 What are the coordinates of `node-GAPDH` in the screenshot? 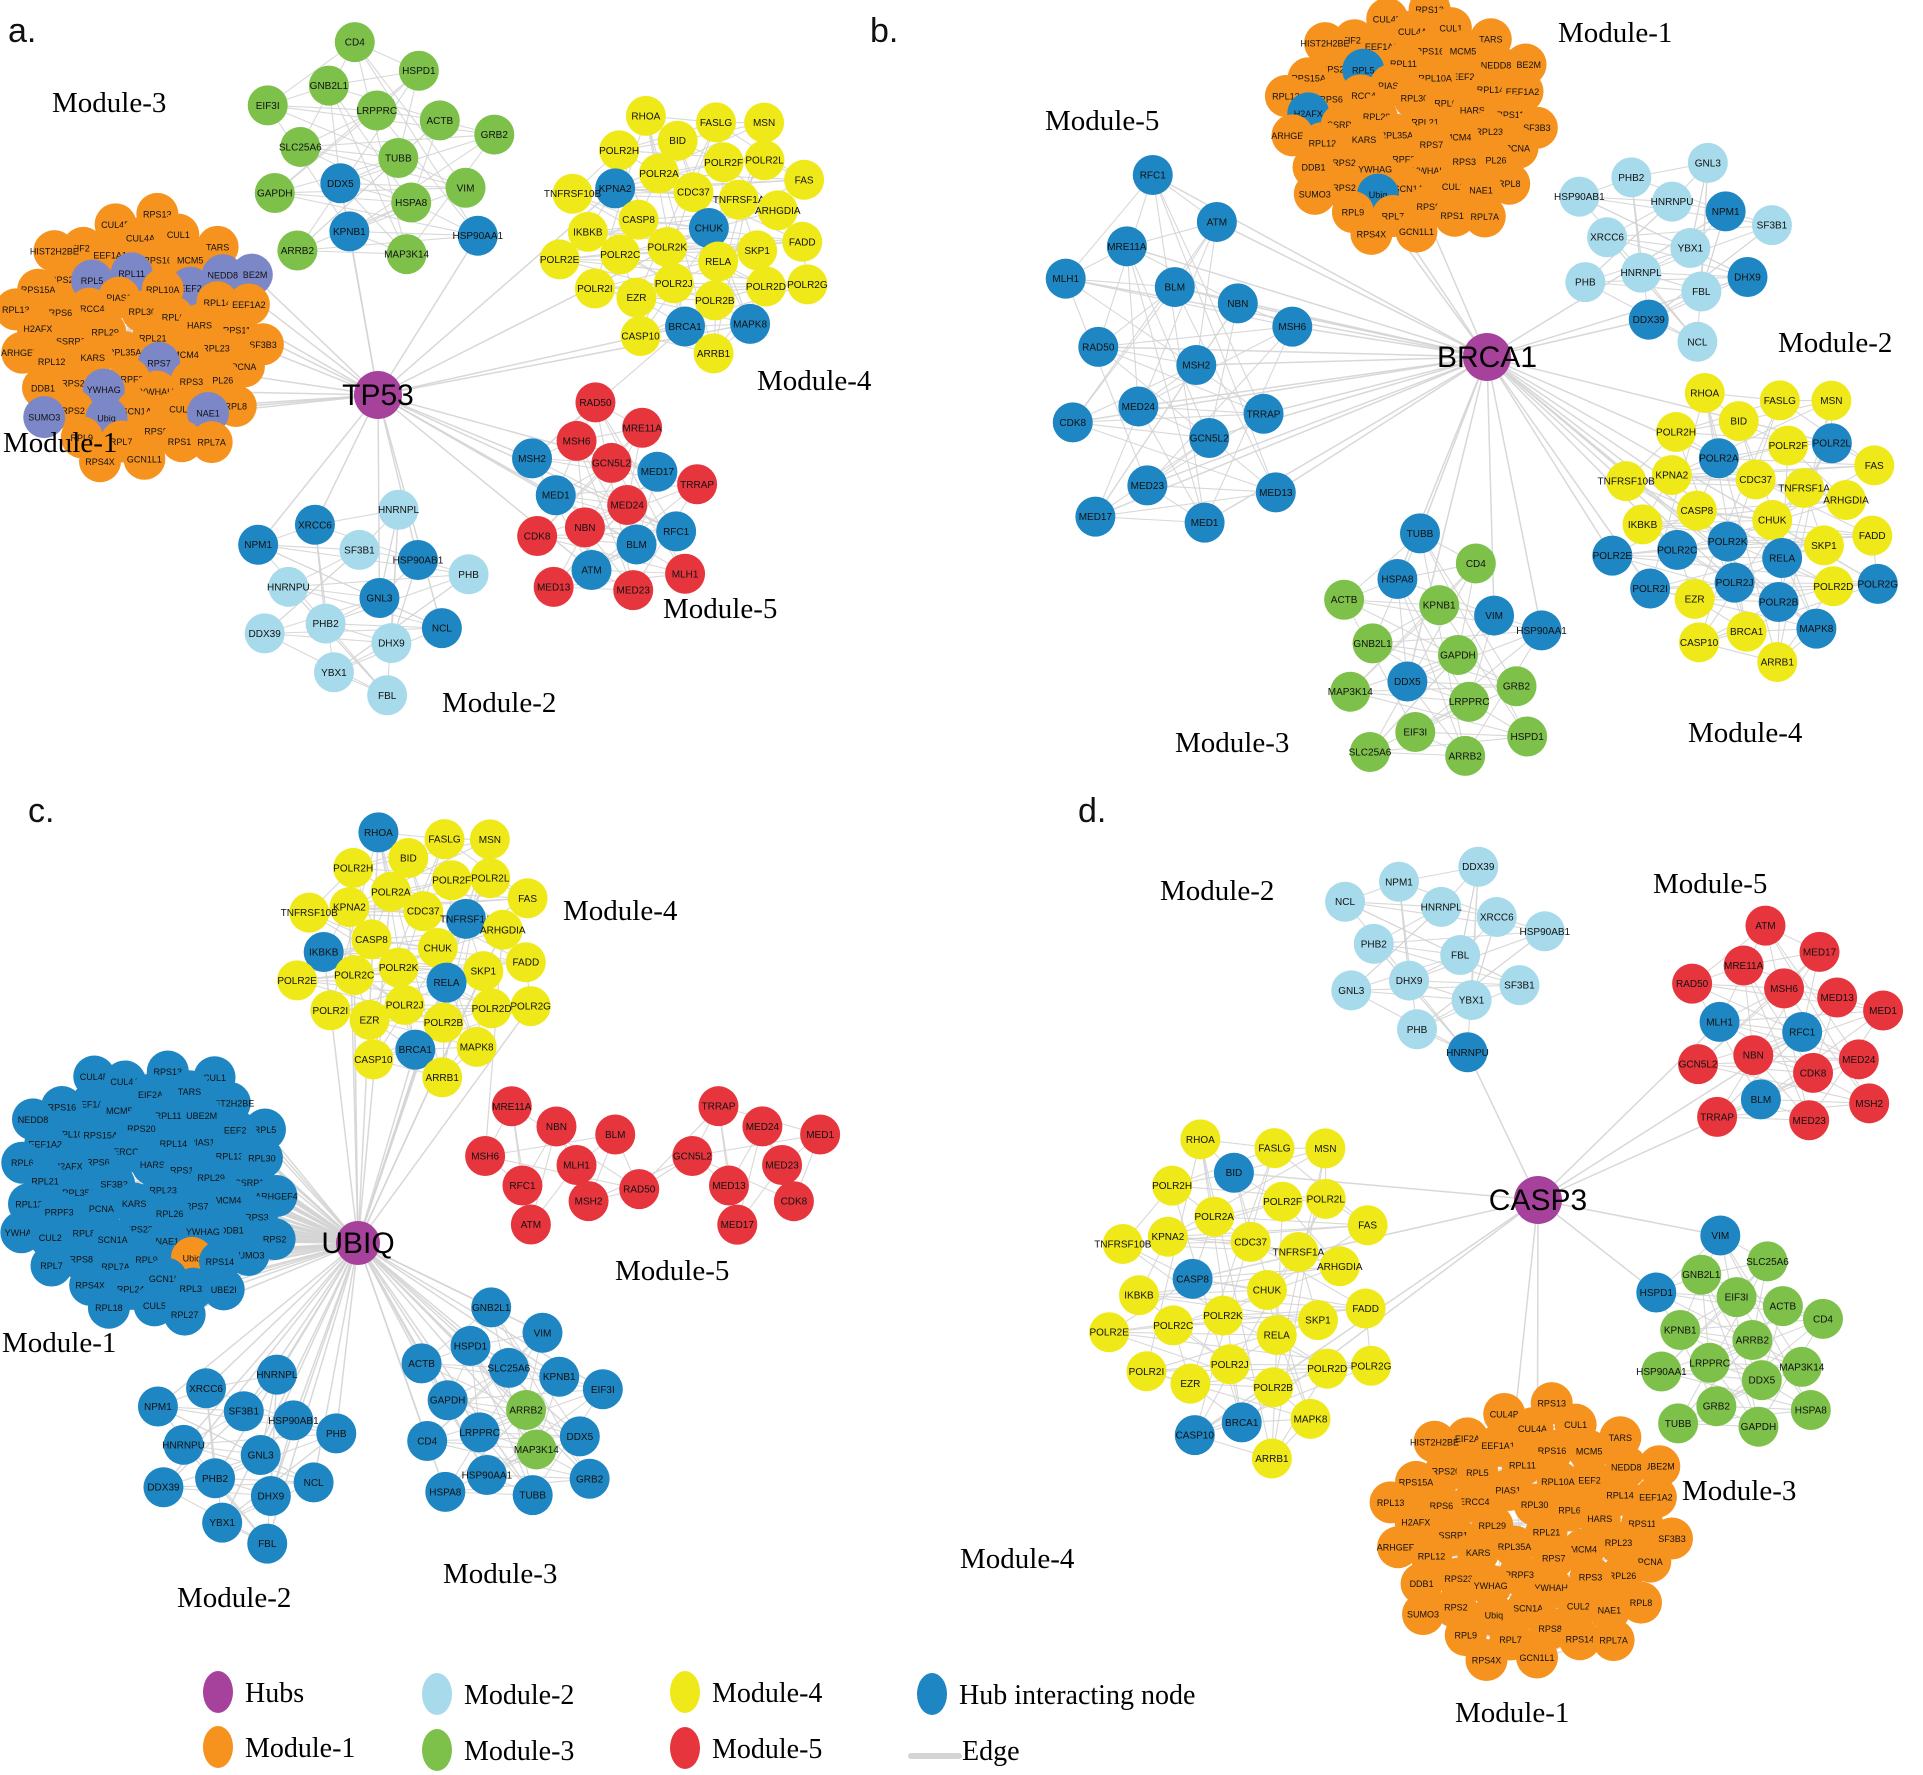 It's located at (274, 192).